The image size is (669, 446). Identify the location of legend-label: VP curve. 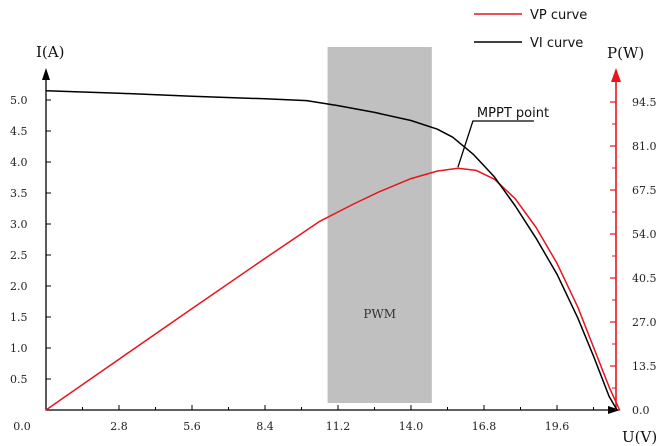
(558, 15).